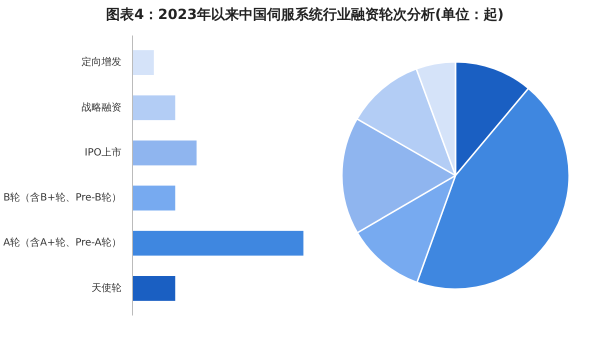  I want to click on y-tick-label: 定向增发, so click(102, 62).